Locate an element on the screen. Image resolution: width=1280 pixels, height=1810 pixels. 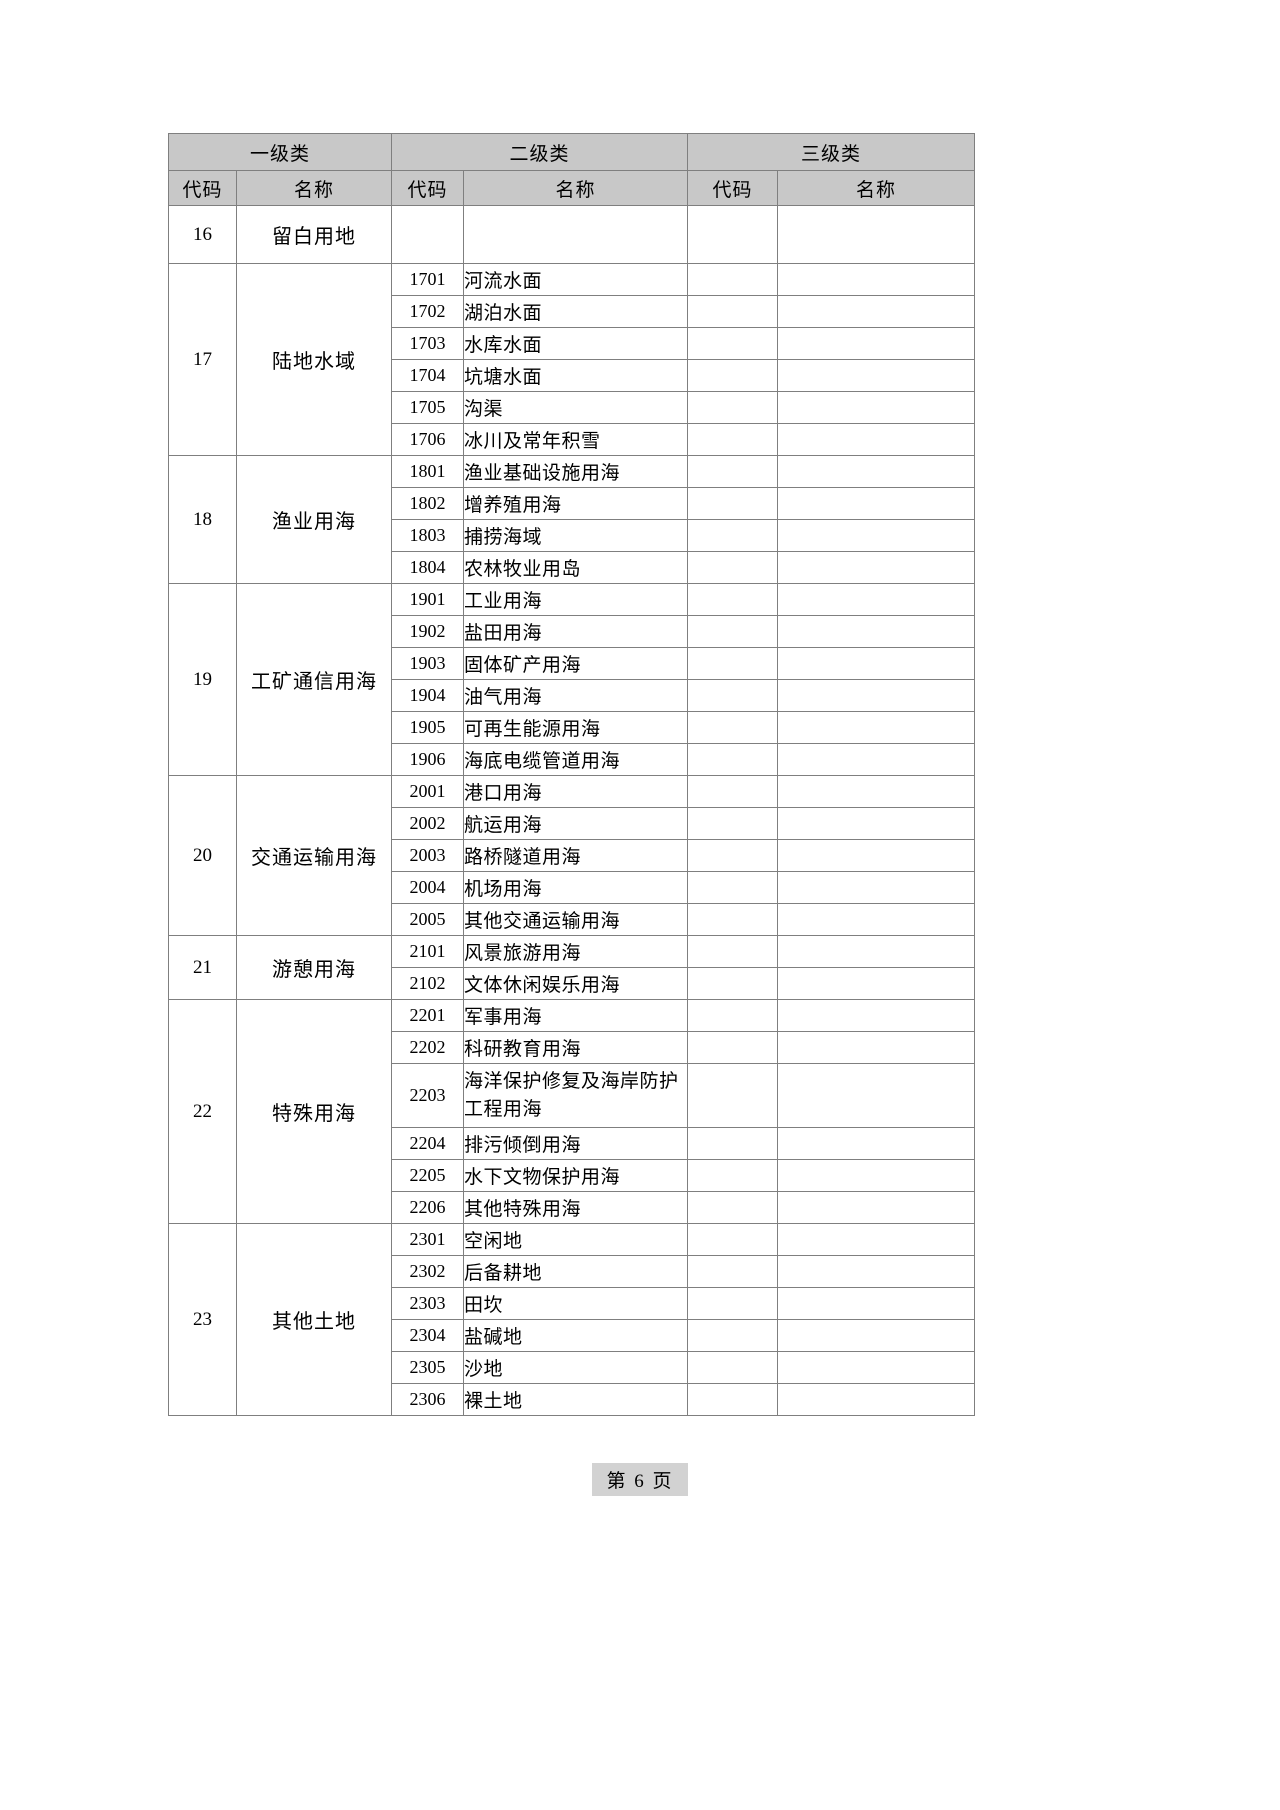
group-header-level3: 三级类 is located at coordinates (831, 152).